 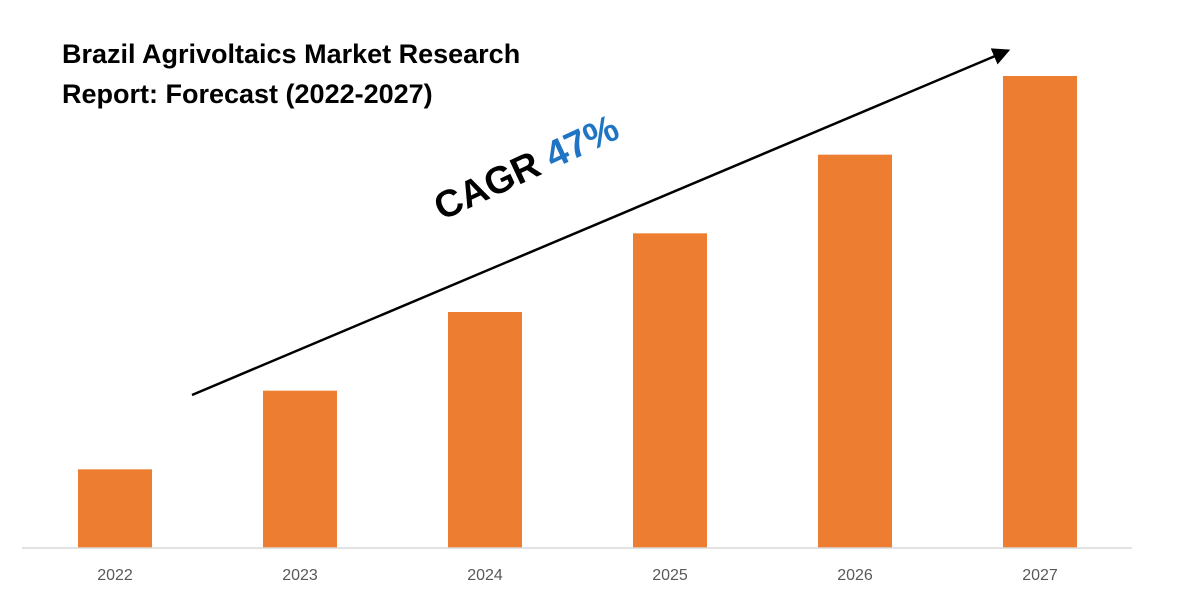 What do you see at coordinates (485, 575) in the screenshot?
I see `x-tick-label-2024: 2024` at bounding box center [485, 575].